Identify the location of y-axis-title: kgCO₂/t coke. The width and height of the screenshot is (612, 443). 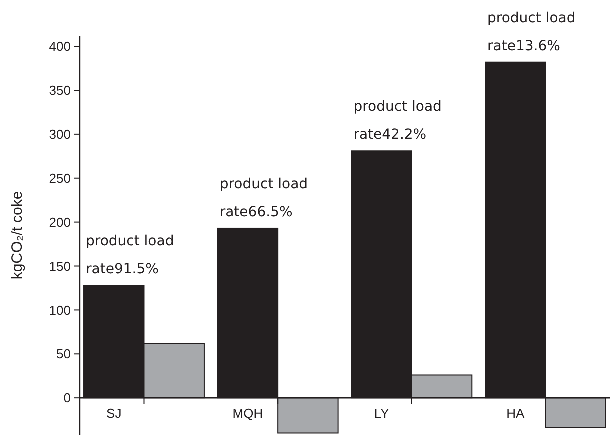
(17, 235).